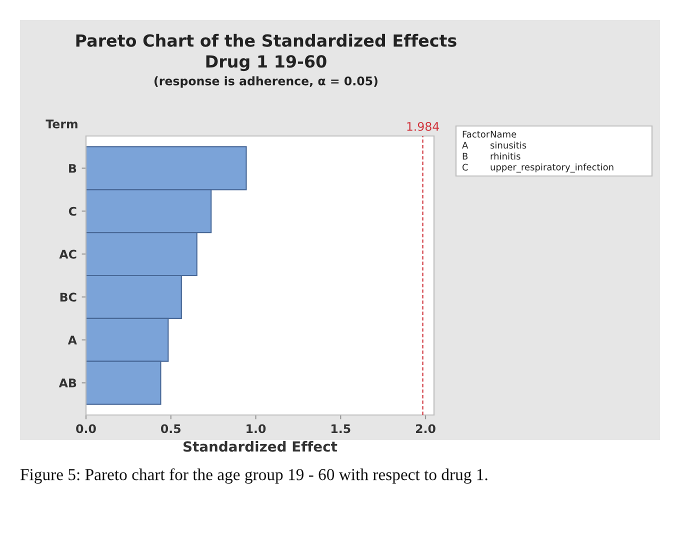 This screenshot has width=673, height=536. Describe the element at coordinates (72, 168) in the screenshot. I see `y-tick-label: B` at that location.